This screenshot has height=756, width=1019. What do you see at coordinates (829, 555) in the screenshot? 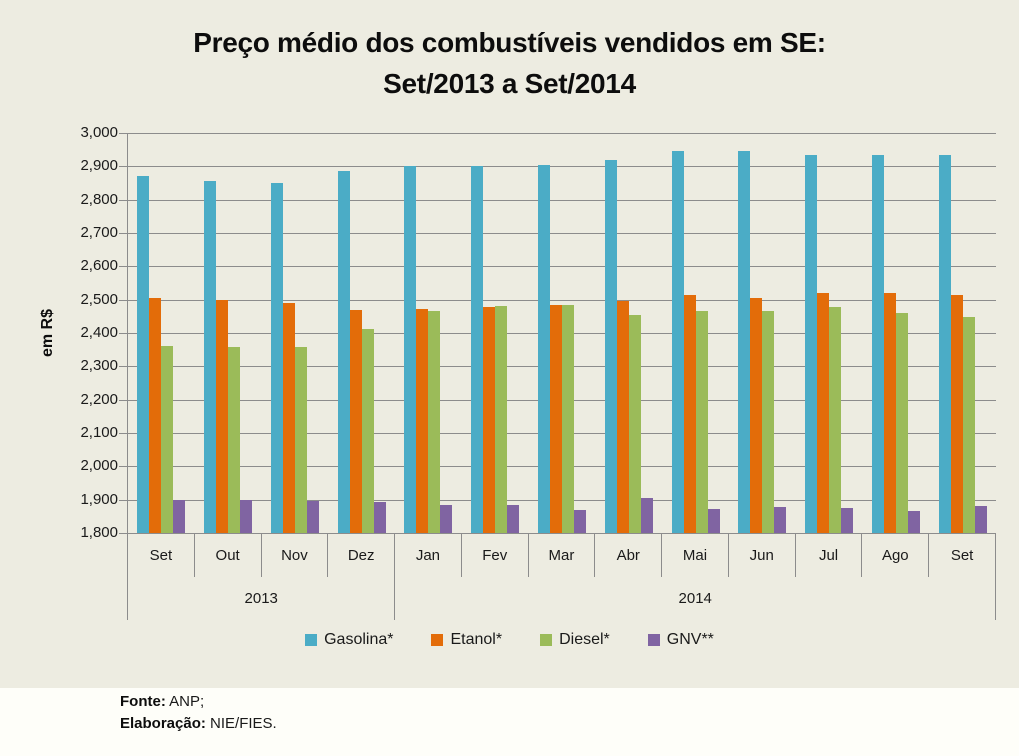
I see `x-label-jul-10: Jul` at bounding box center [829, 555].